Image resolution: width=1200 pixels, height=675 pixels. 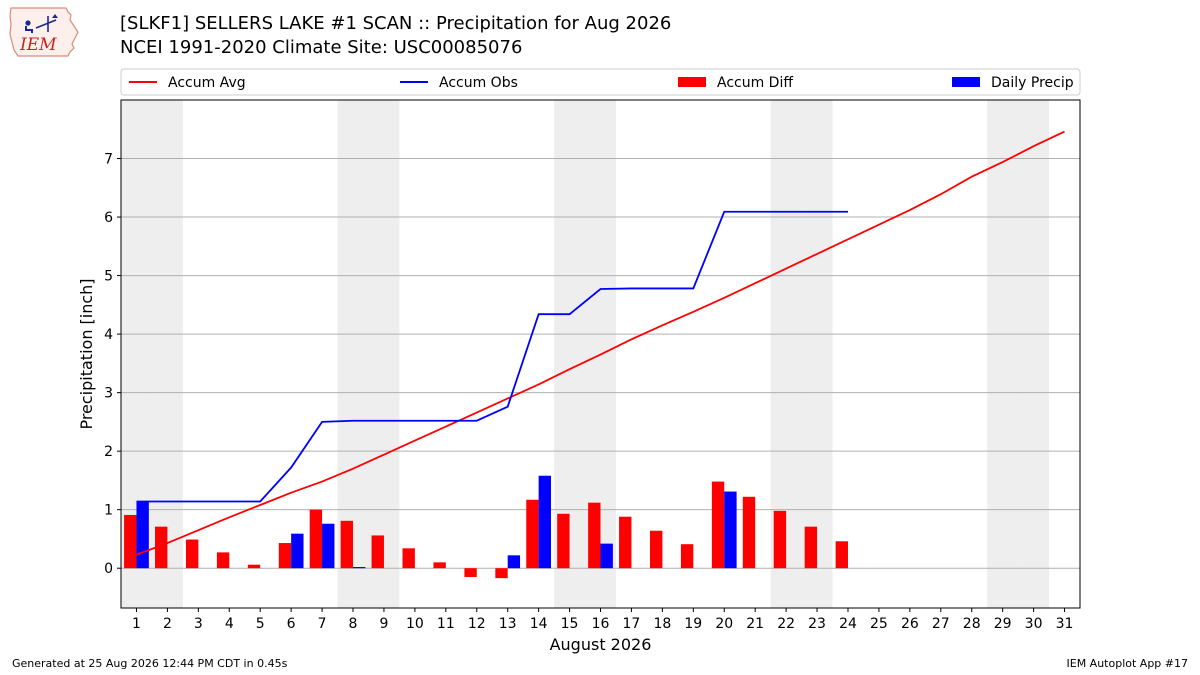 I want to click on x-tick-label: 31, so click(x=1065, y=624).